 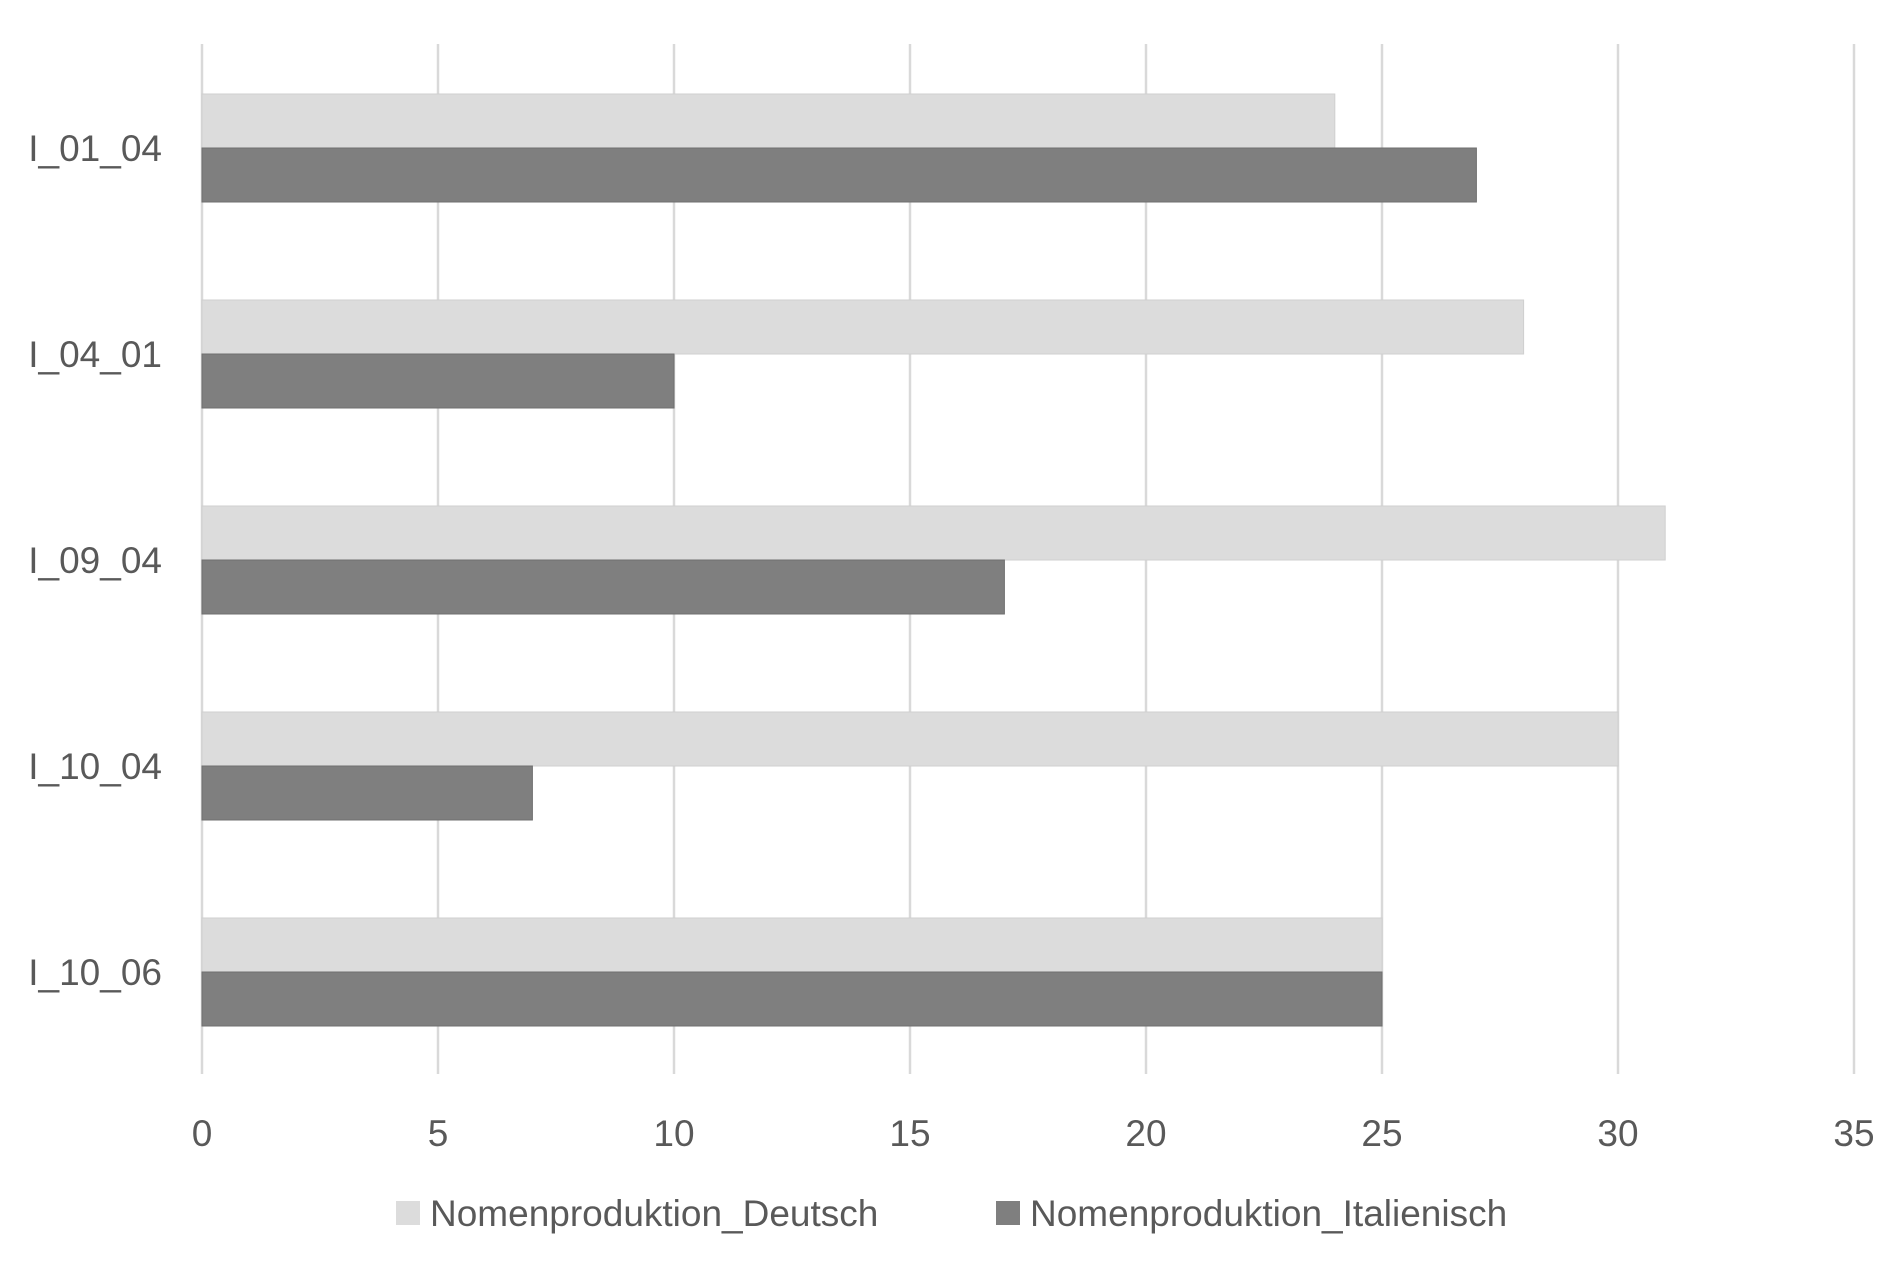 I want to click on x-tick-label-15: 15, so click(x=909, y=1133).